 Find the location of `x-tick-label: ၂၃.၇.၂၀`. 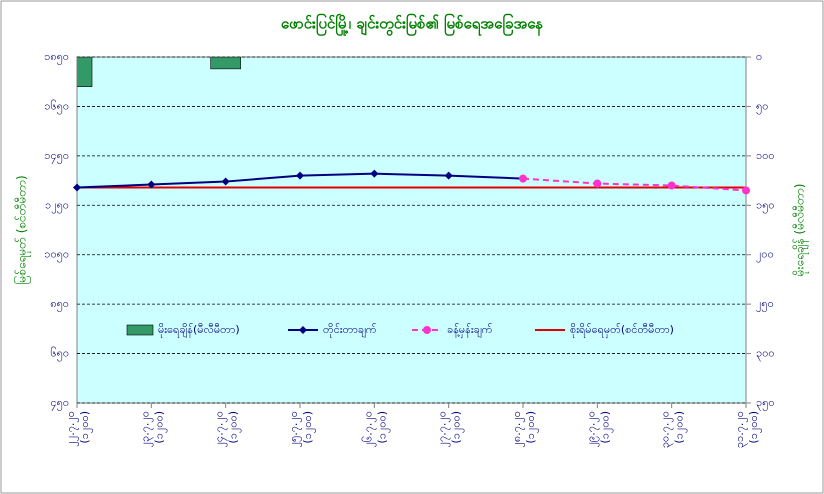

x-tick-label: ၂၃.၇.၂၀ is located at coordinates (145, 429).